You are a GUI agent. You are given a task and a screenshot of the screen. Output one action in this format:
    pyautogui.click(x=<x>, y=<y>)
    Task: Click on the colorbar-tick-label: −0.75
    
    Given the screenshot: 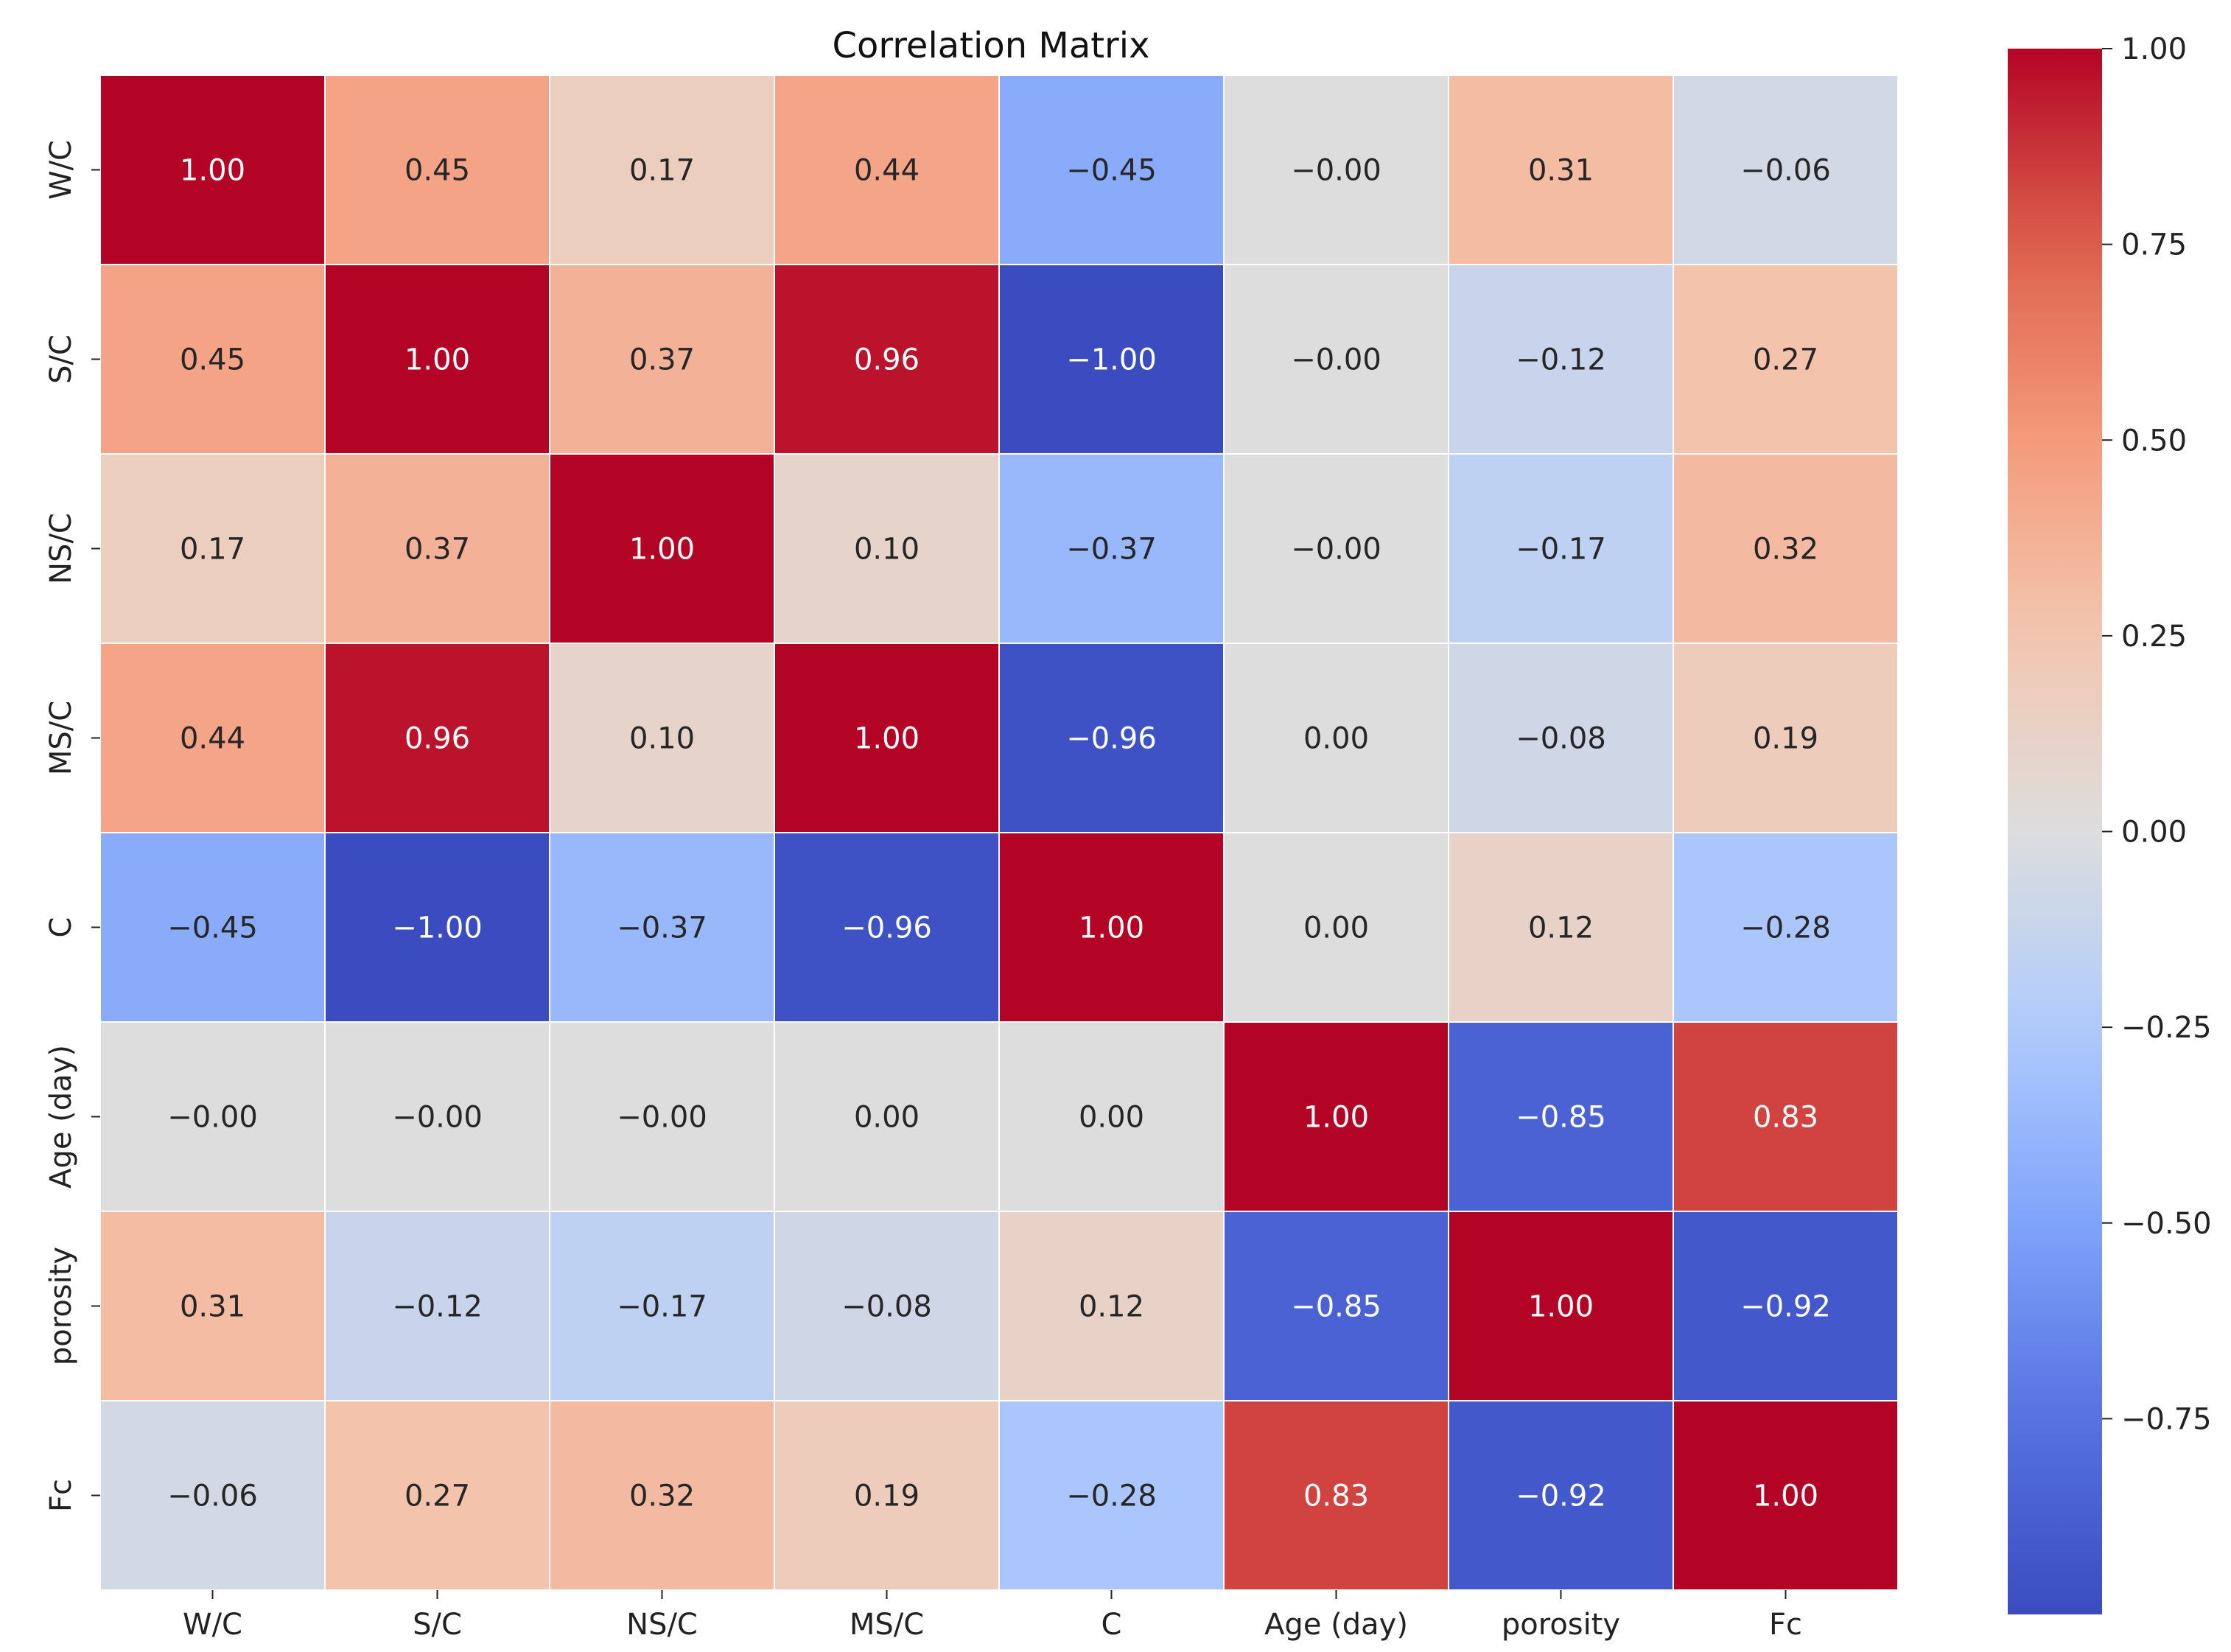 What is the action you would take?
    pyautogui.click(x=2166, y=1419)
    